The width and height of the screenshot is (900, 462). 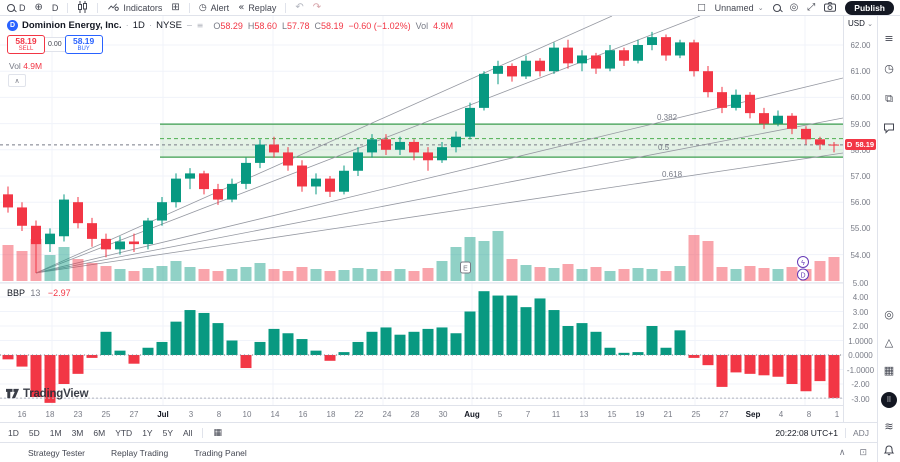 What do you see at coordinates (387, 414) in the screenshot?
I see `time-tick-label: 24` at bounding box center [387, 414].